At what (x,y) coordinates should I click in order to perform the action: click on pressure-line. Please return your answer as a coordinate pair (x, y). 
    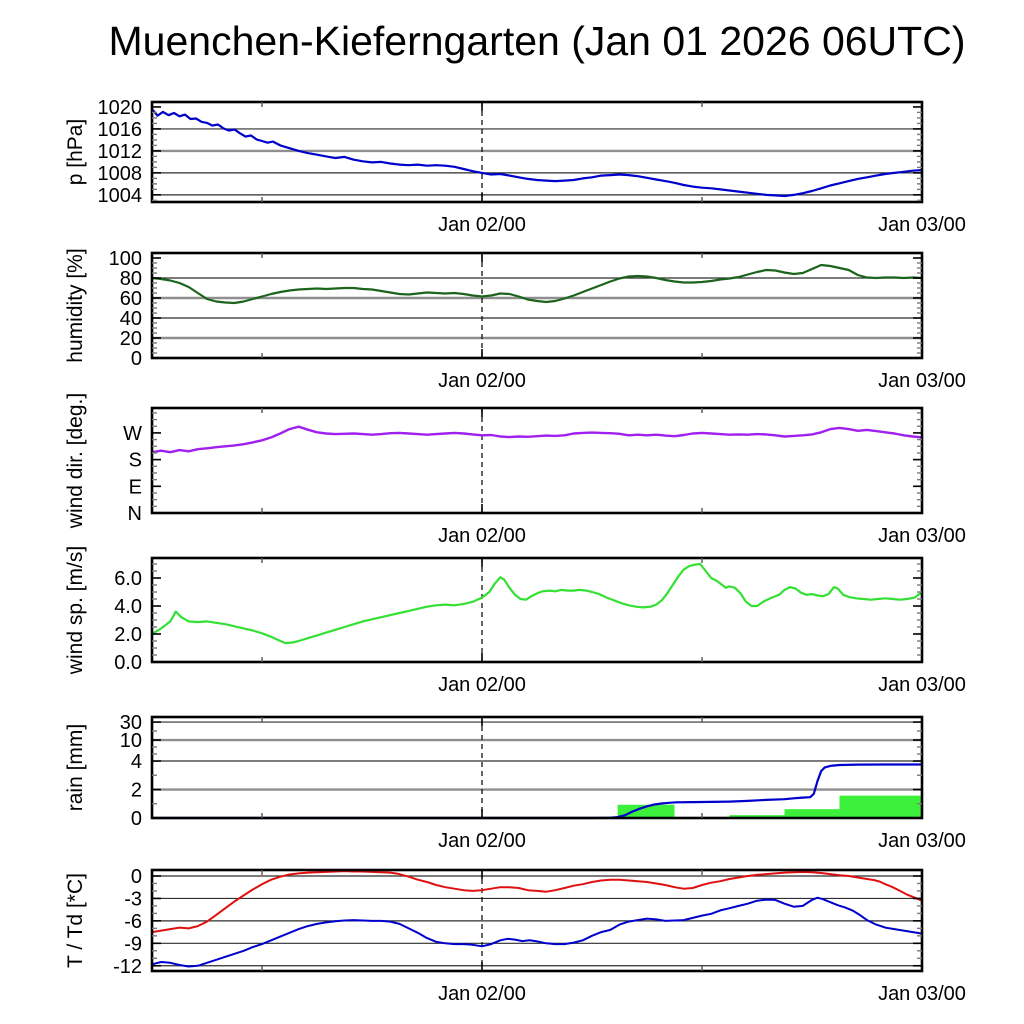
    Looking at the image, I should click on (537, 152).